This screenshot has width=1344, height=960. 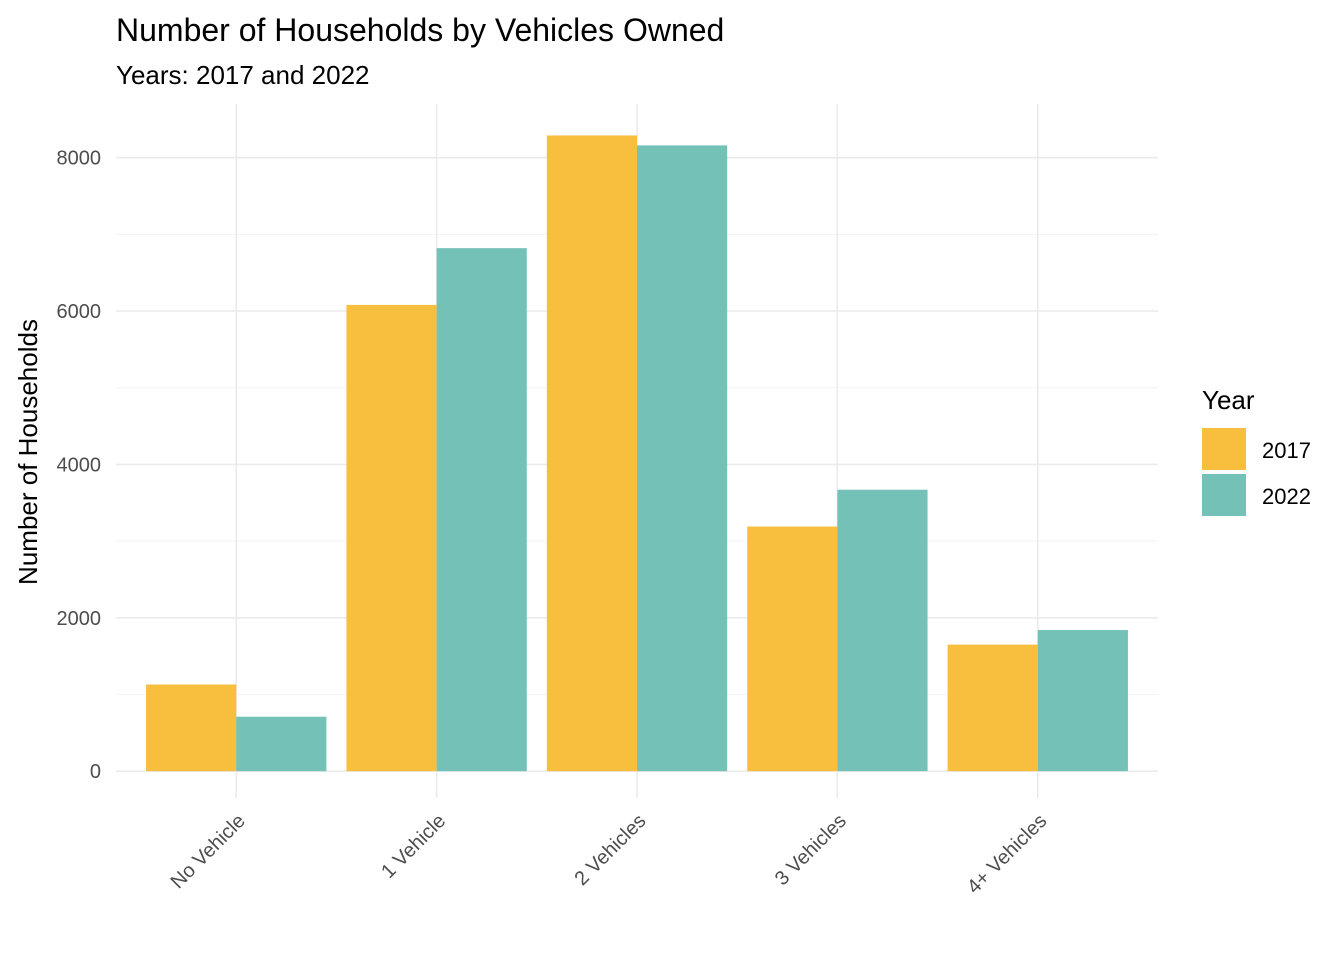 What do you see at coordinates (281, 744) in the screenshot?
I see `bar-2022-no-vehicle` at bounding box center [281, 744].